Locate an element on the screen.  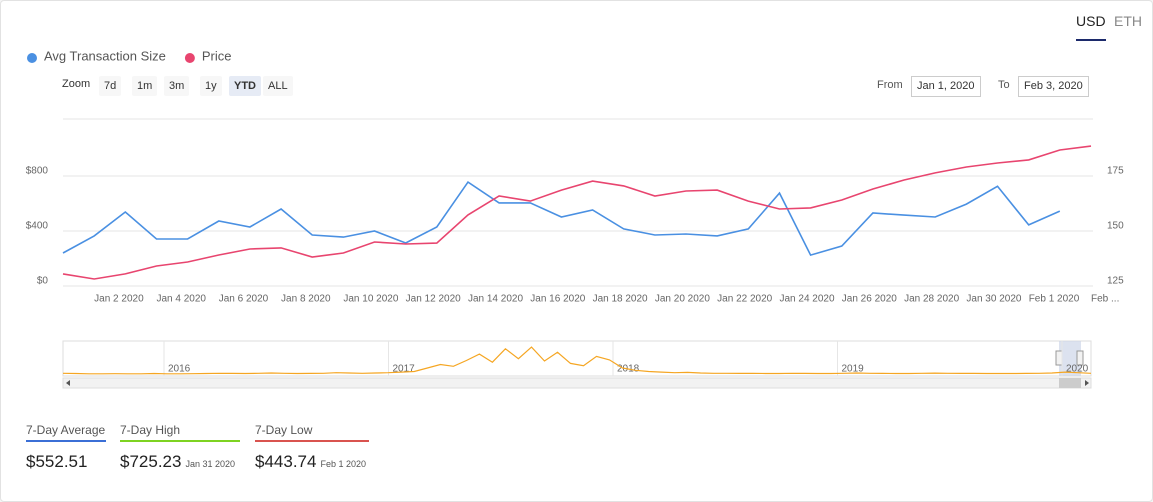
navigator-year: 2016 is located at coordinates (179, 369).